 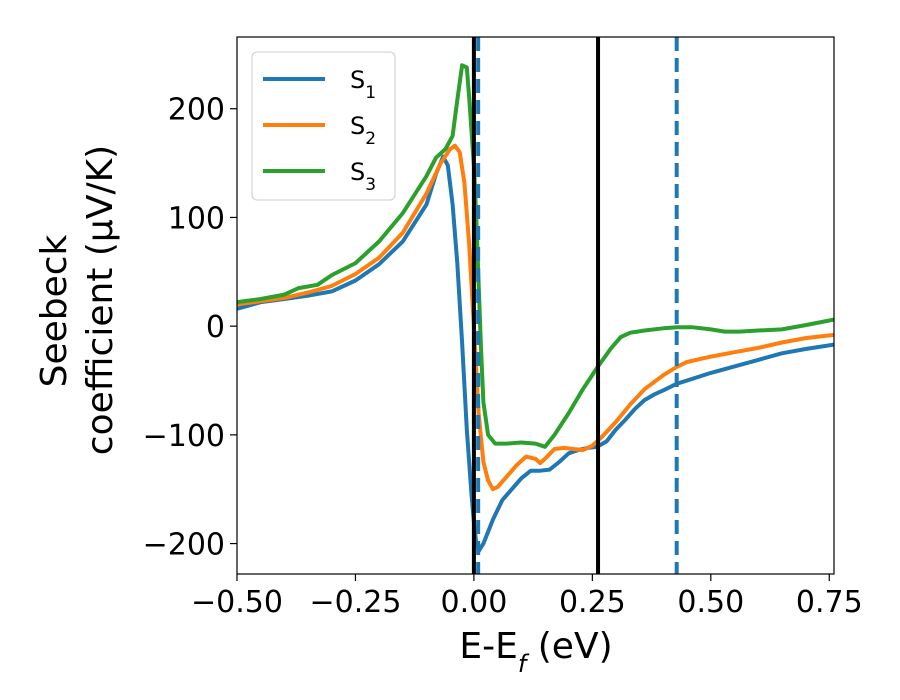 What do you see at coordinates (196, 110) in the screenshot?
I see `y-tick-label: 200` at bounding box center [196, 110].